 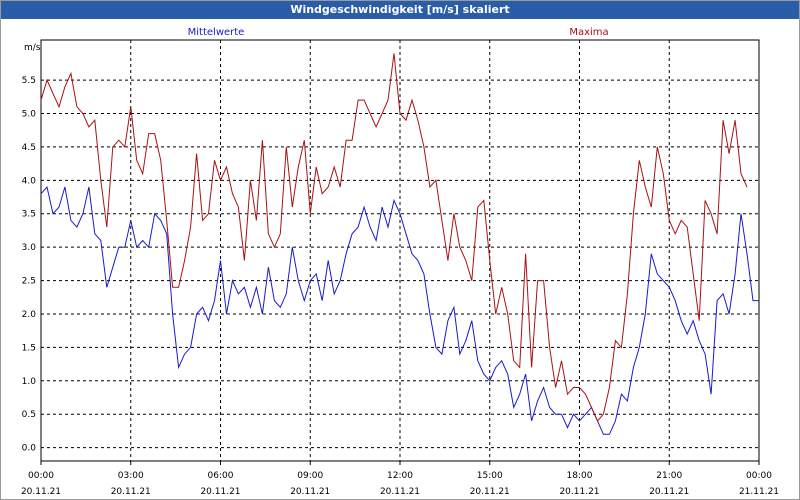 I want to click on y-tick-label: 3.5, so click(x=29, y=215).